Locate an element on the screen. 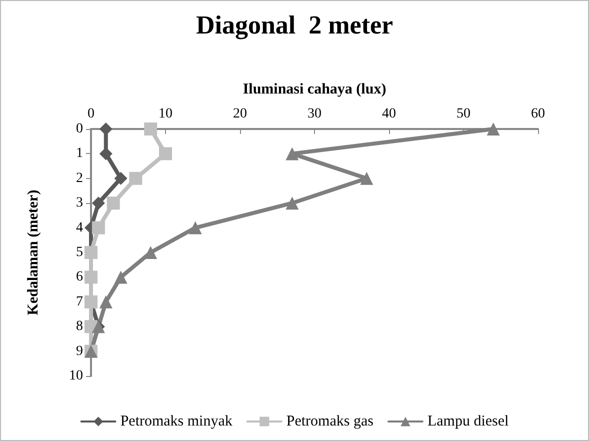 The height and width of the screenshot is (441, 589). legend-label: Petromaks gas is located at coordinates (330, 422).